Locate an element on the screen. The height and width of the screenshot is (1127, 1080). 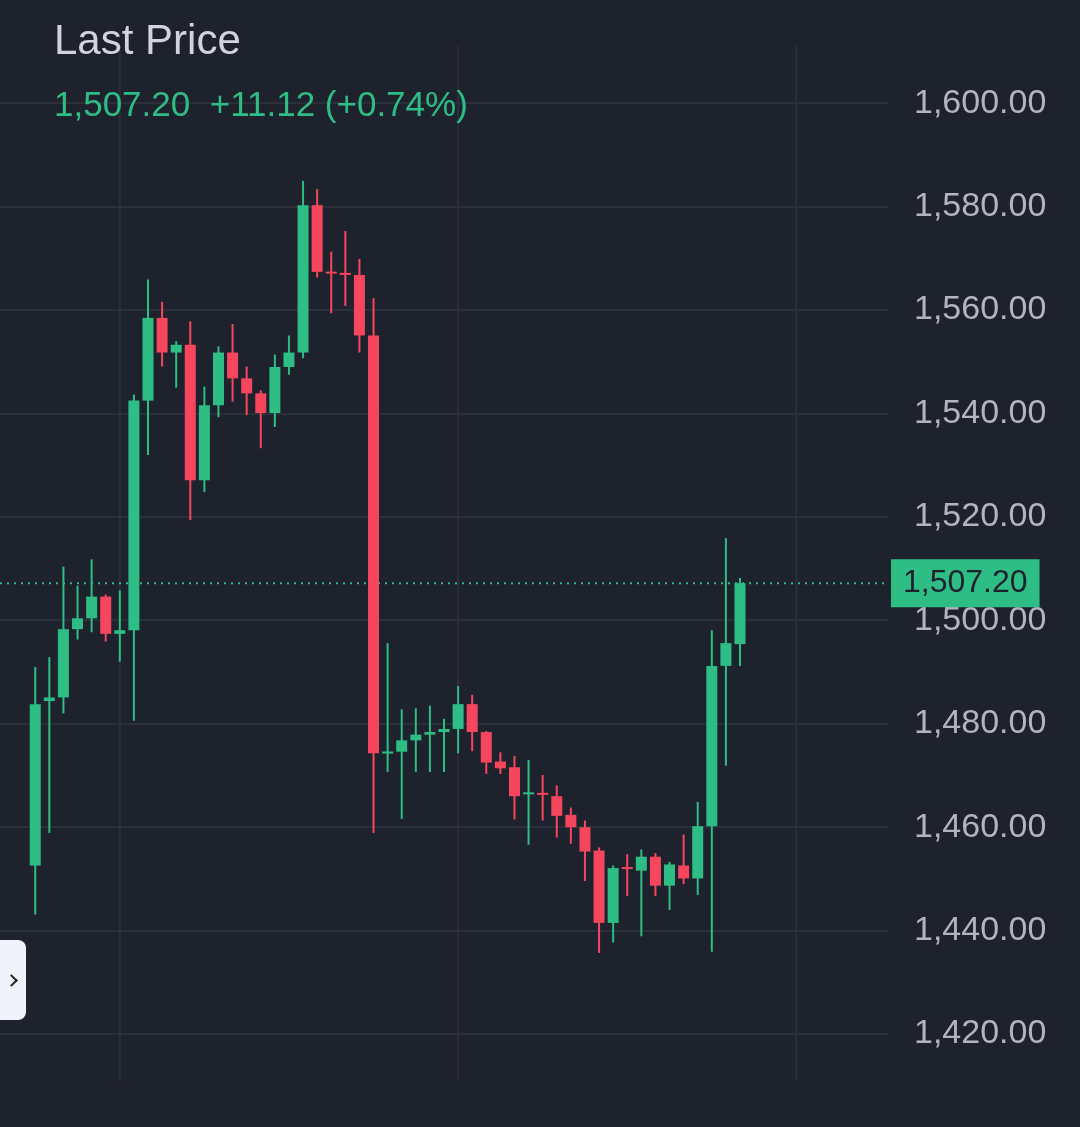
chart-title: Last Price is located at coordinates (147, 40).